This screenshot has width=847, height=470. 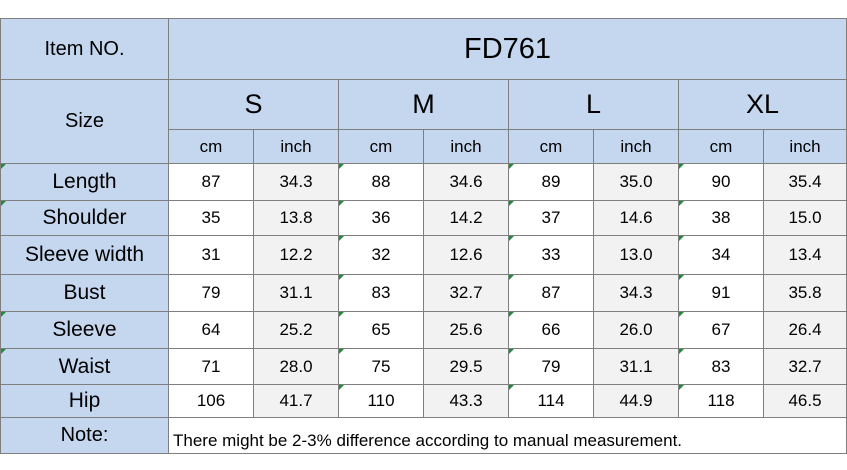 What do you see at coordinates (84, 366) in the screenshot?
I see `measurement-label: Waist` at bounding box center [84, 366].